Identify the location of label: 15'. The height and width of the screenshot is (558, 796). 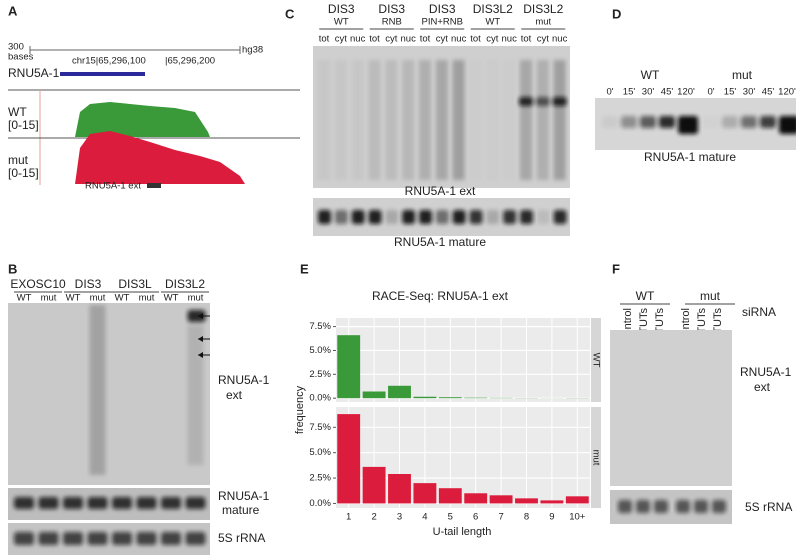
(730, 92).